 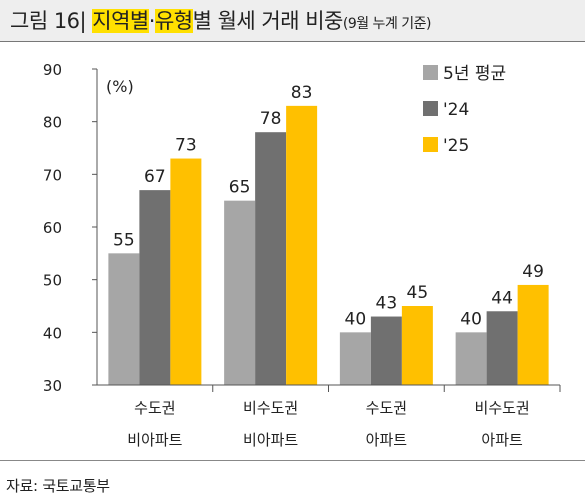 What do you see at coordinates (52, 70) in the screenshot?
I see `y-tick-label: 90` at bounding box center [52, 70].